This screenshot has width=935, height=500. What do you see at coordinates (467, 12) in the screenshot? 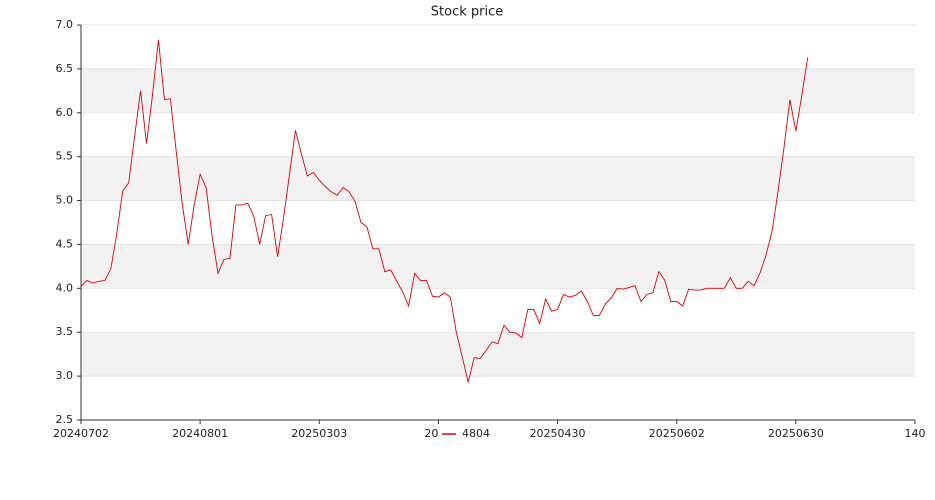
I see `chart-title: Stock price` at bounding box center [467, 12].